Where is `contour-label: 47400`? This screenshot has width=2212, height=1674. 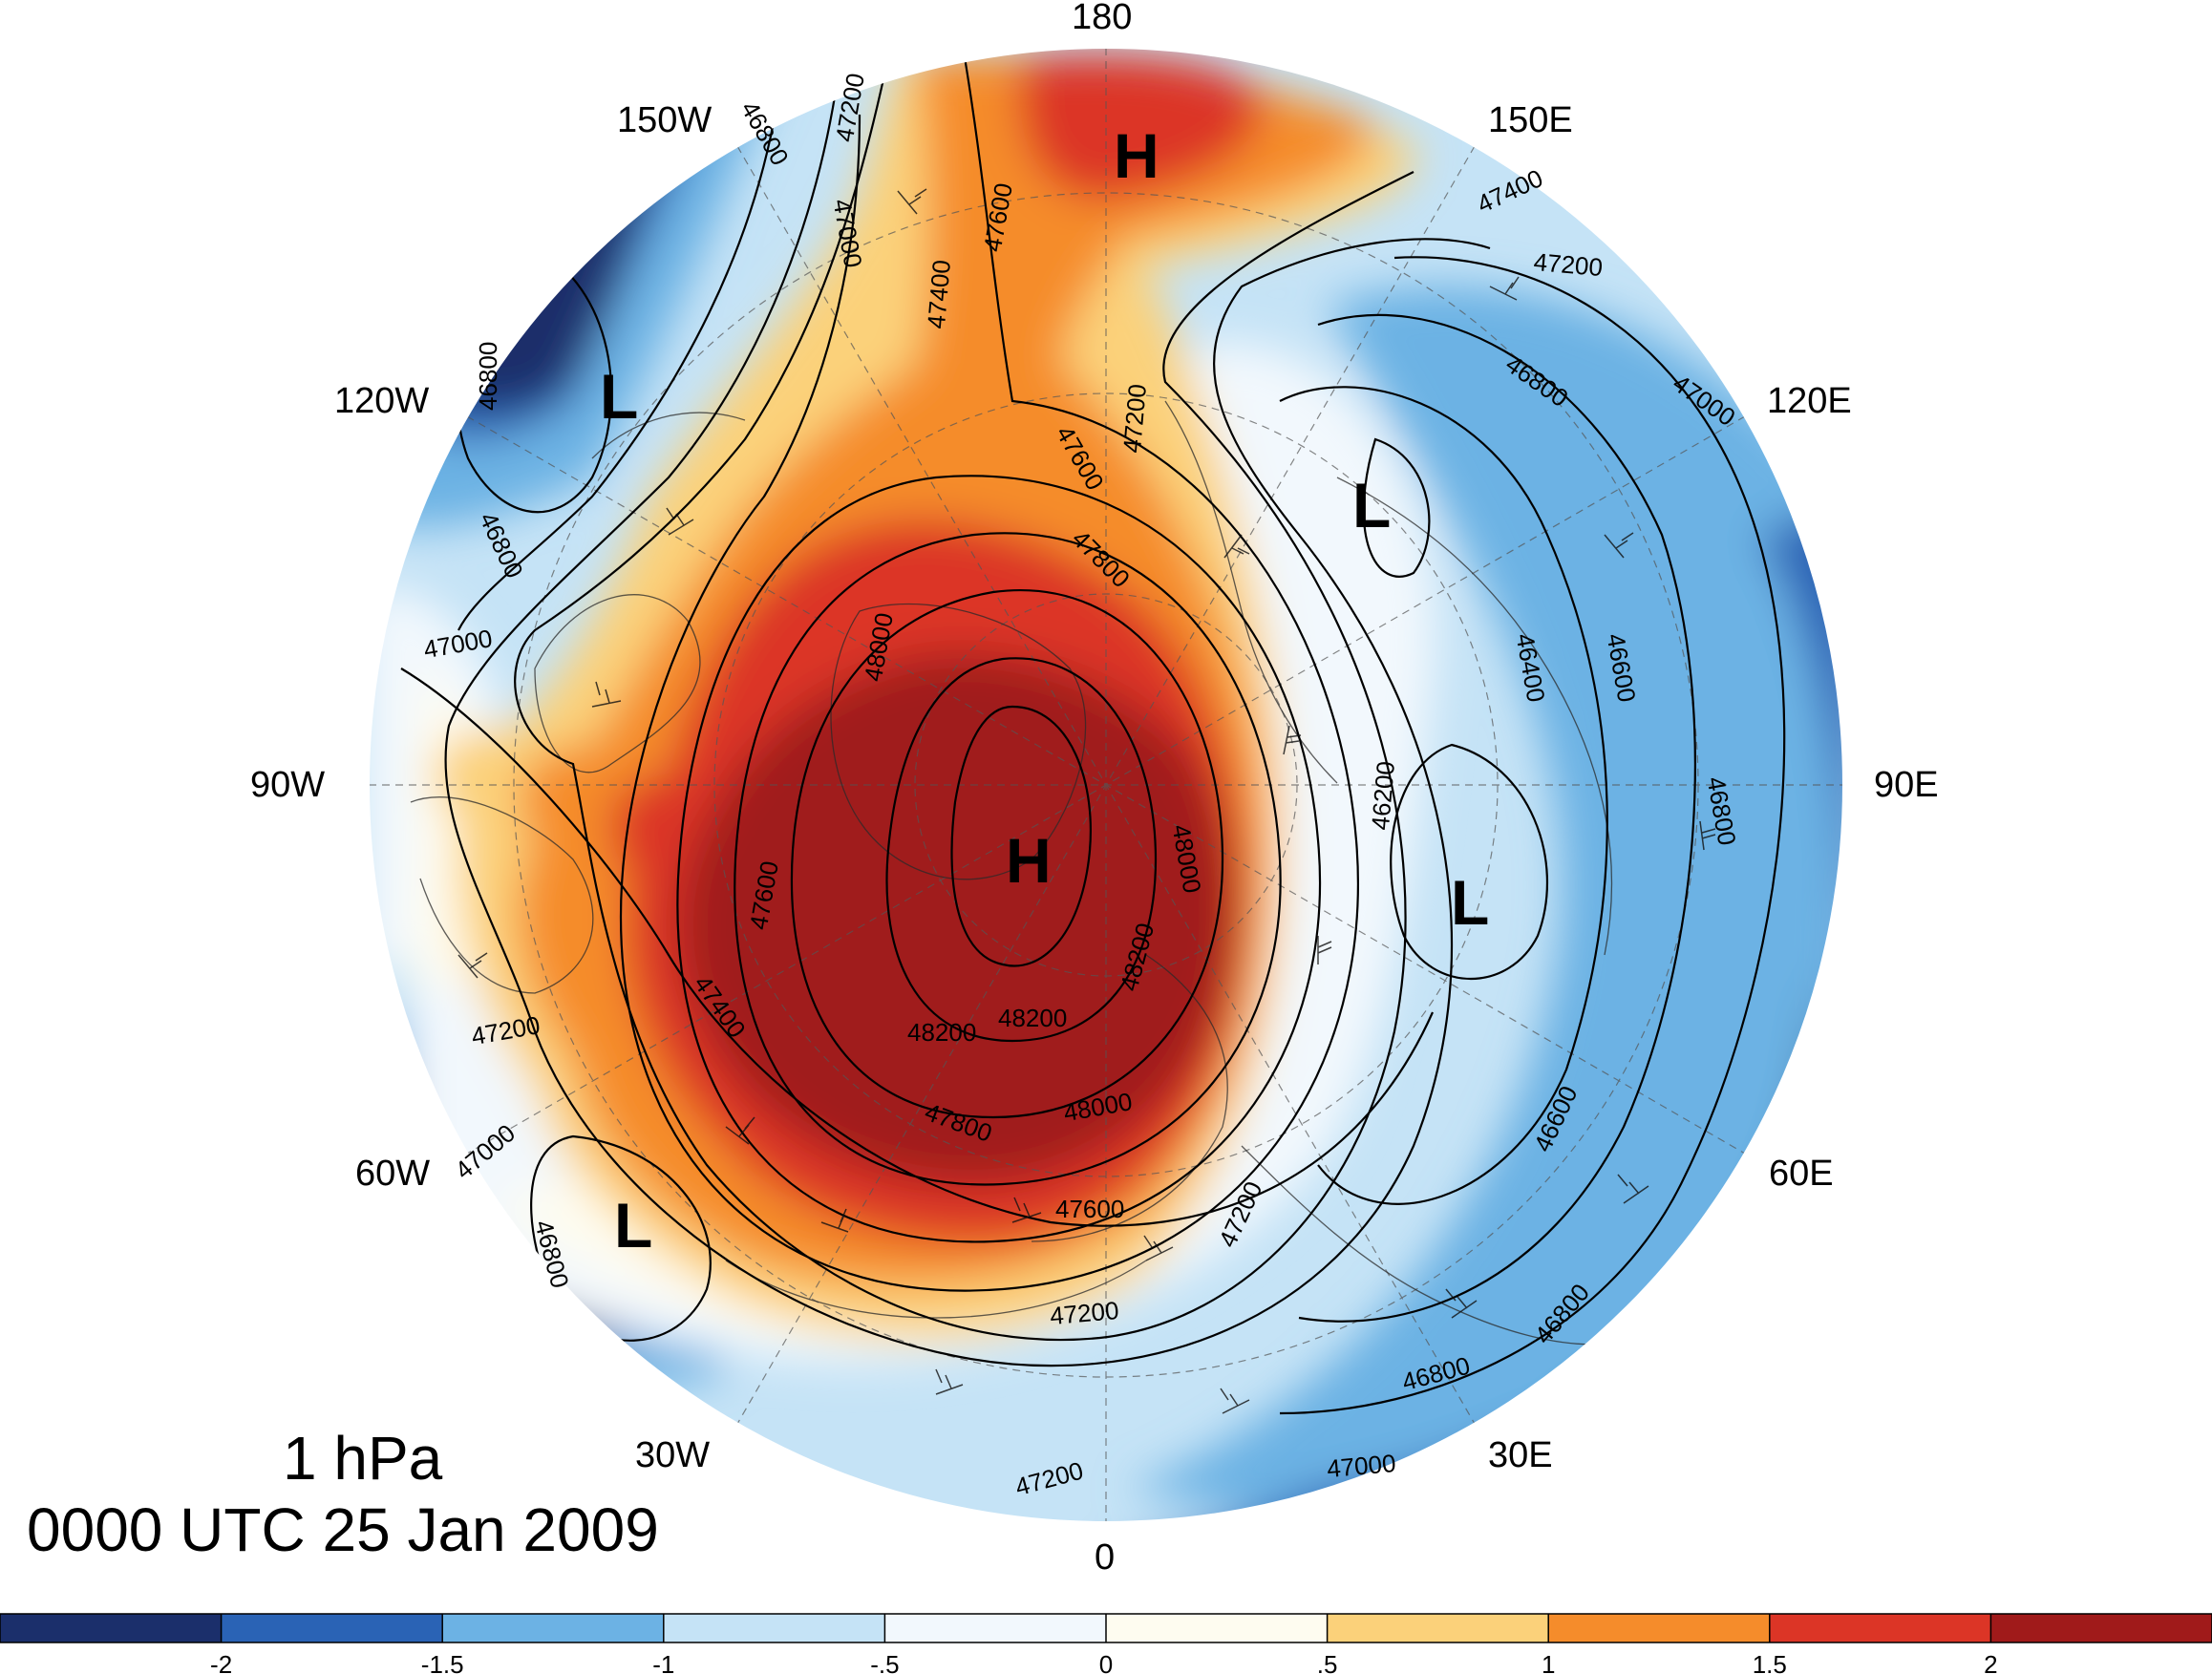 contour-label: 47400 is located at coordinates (939, 294).